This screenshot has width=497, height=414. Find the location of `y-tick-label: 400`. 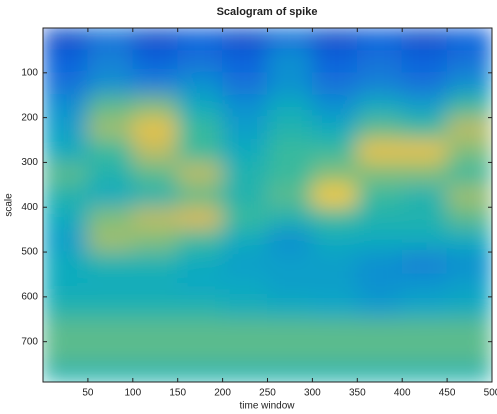

y-tick-label: 400 is located at coordinates (29, 207).